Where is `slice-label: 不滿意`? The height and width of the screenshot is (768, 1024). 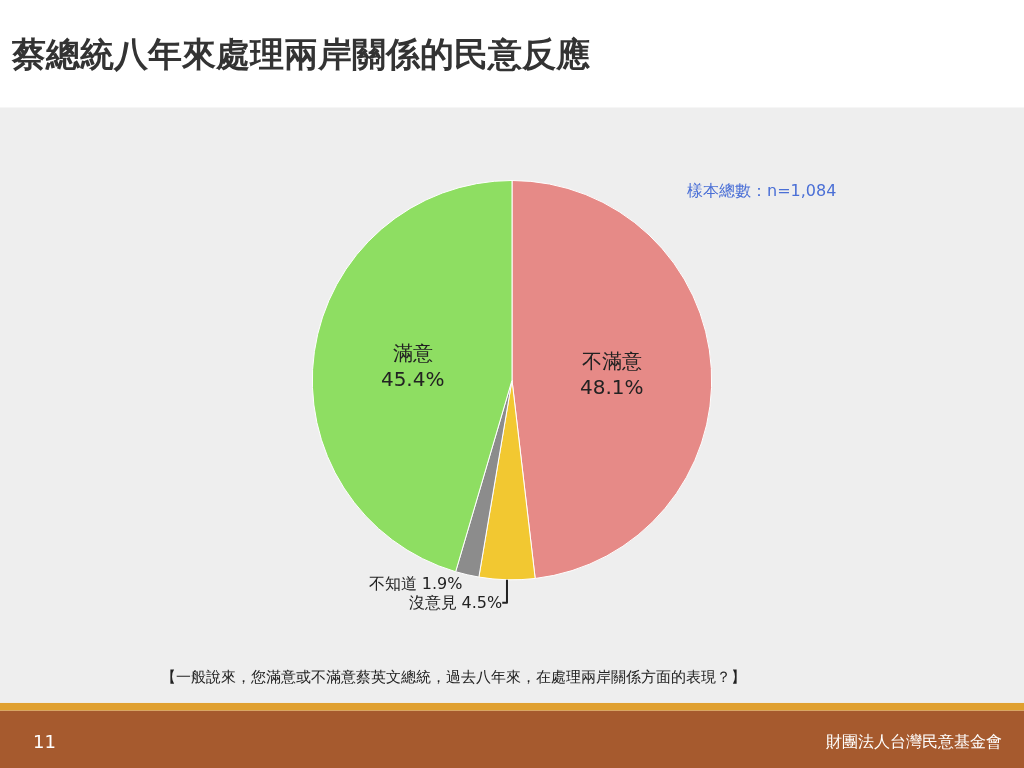 slice-label: 不滿意 is located at coordinates (611, 361).